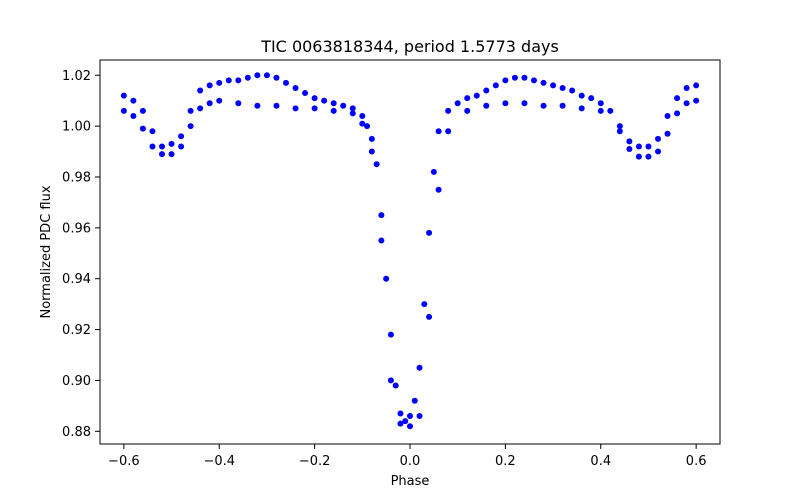 Image resolution: width=800 pixels, height=500 pixels. I want to click on y-tick-label: 0.92, so click(76, 330).